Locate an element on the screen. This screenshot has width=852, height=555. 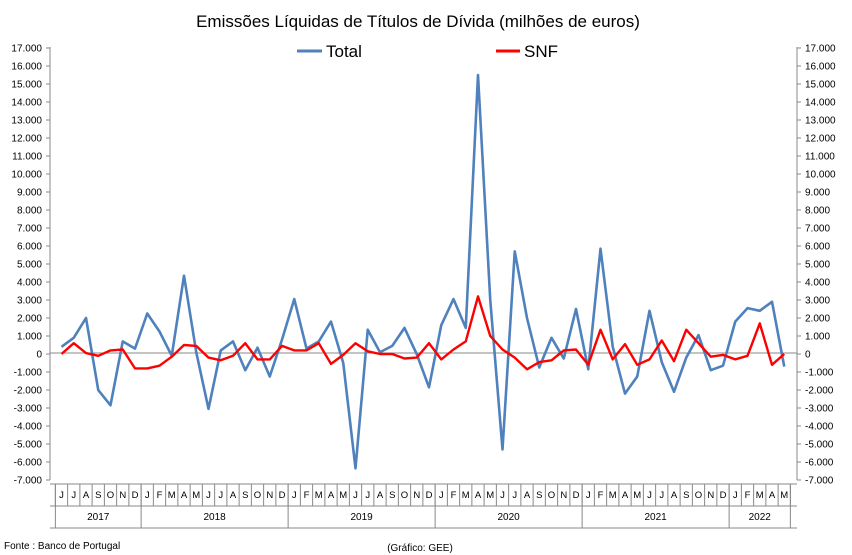
y-tick-label-right: 14.000 is located at coordinates (820, 103).